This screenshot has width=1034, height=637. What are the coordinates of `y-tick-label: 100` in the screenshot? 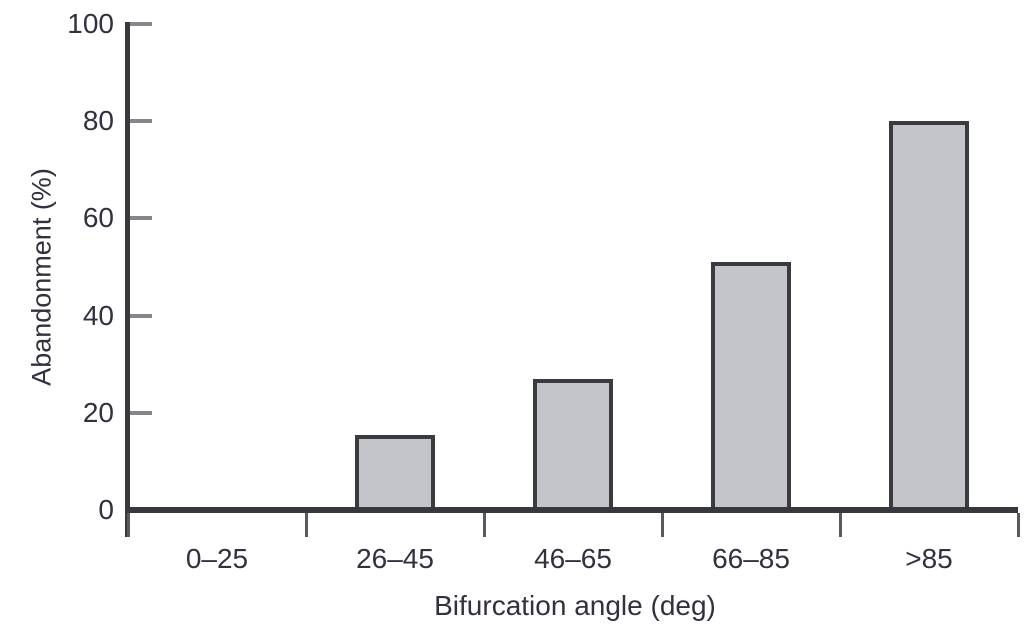 It's located at (90, 23).